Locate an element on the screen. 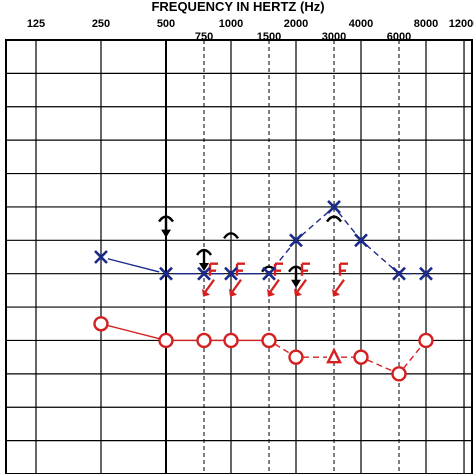  octave-tick-label: 250 is located at coordinates (101, 24).